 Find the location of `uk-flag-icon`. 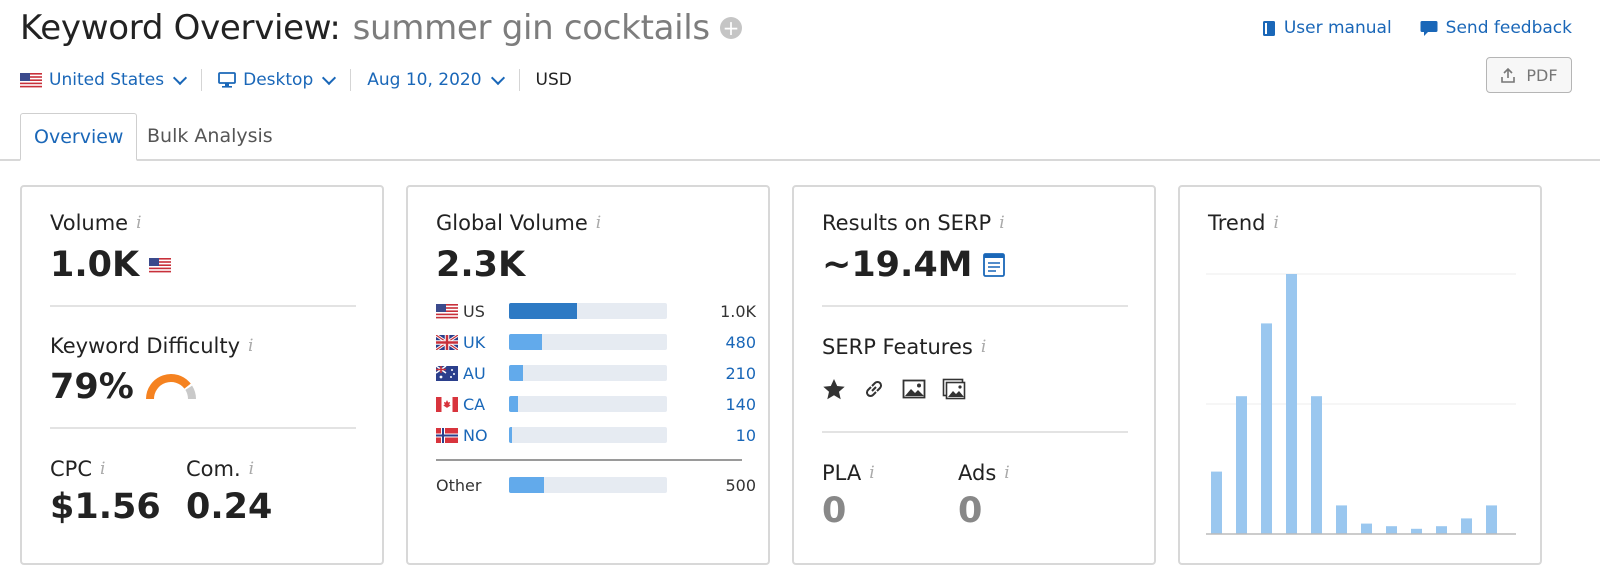

uk-flag-icon is located at coordinates (447, 342).